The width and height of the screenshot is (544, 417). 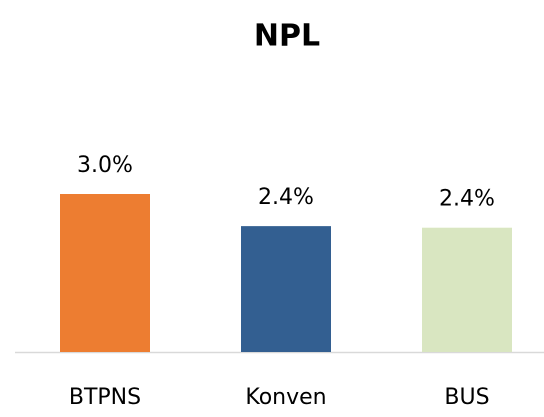 What do you see at coordinates (285, 397) in the screenshot?
I see `x-tick-label: Konven` at bounding box center [285, 397].